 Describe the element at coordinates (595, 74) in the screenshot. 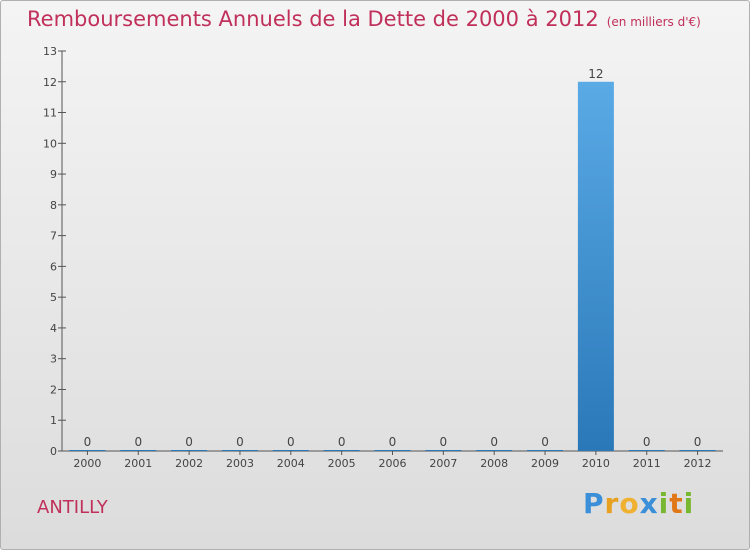

I see `bar-value-label: 12` at that location.